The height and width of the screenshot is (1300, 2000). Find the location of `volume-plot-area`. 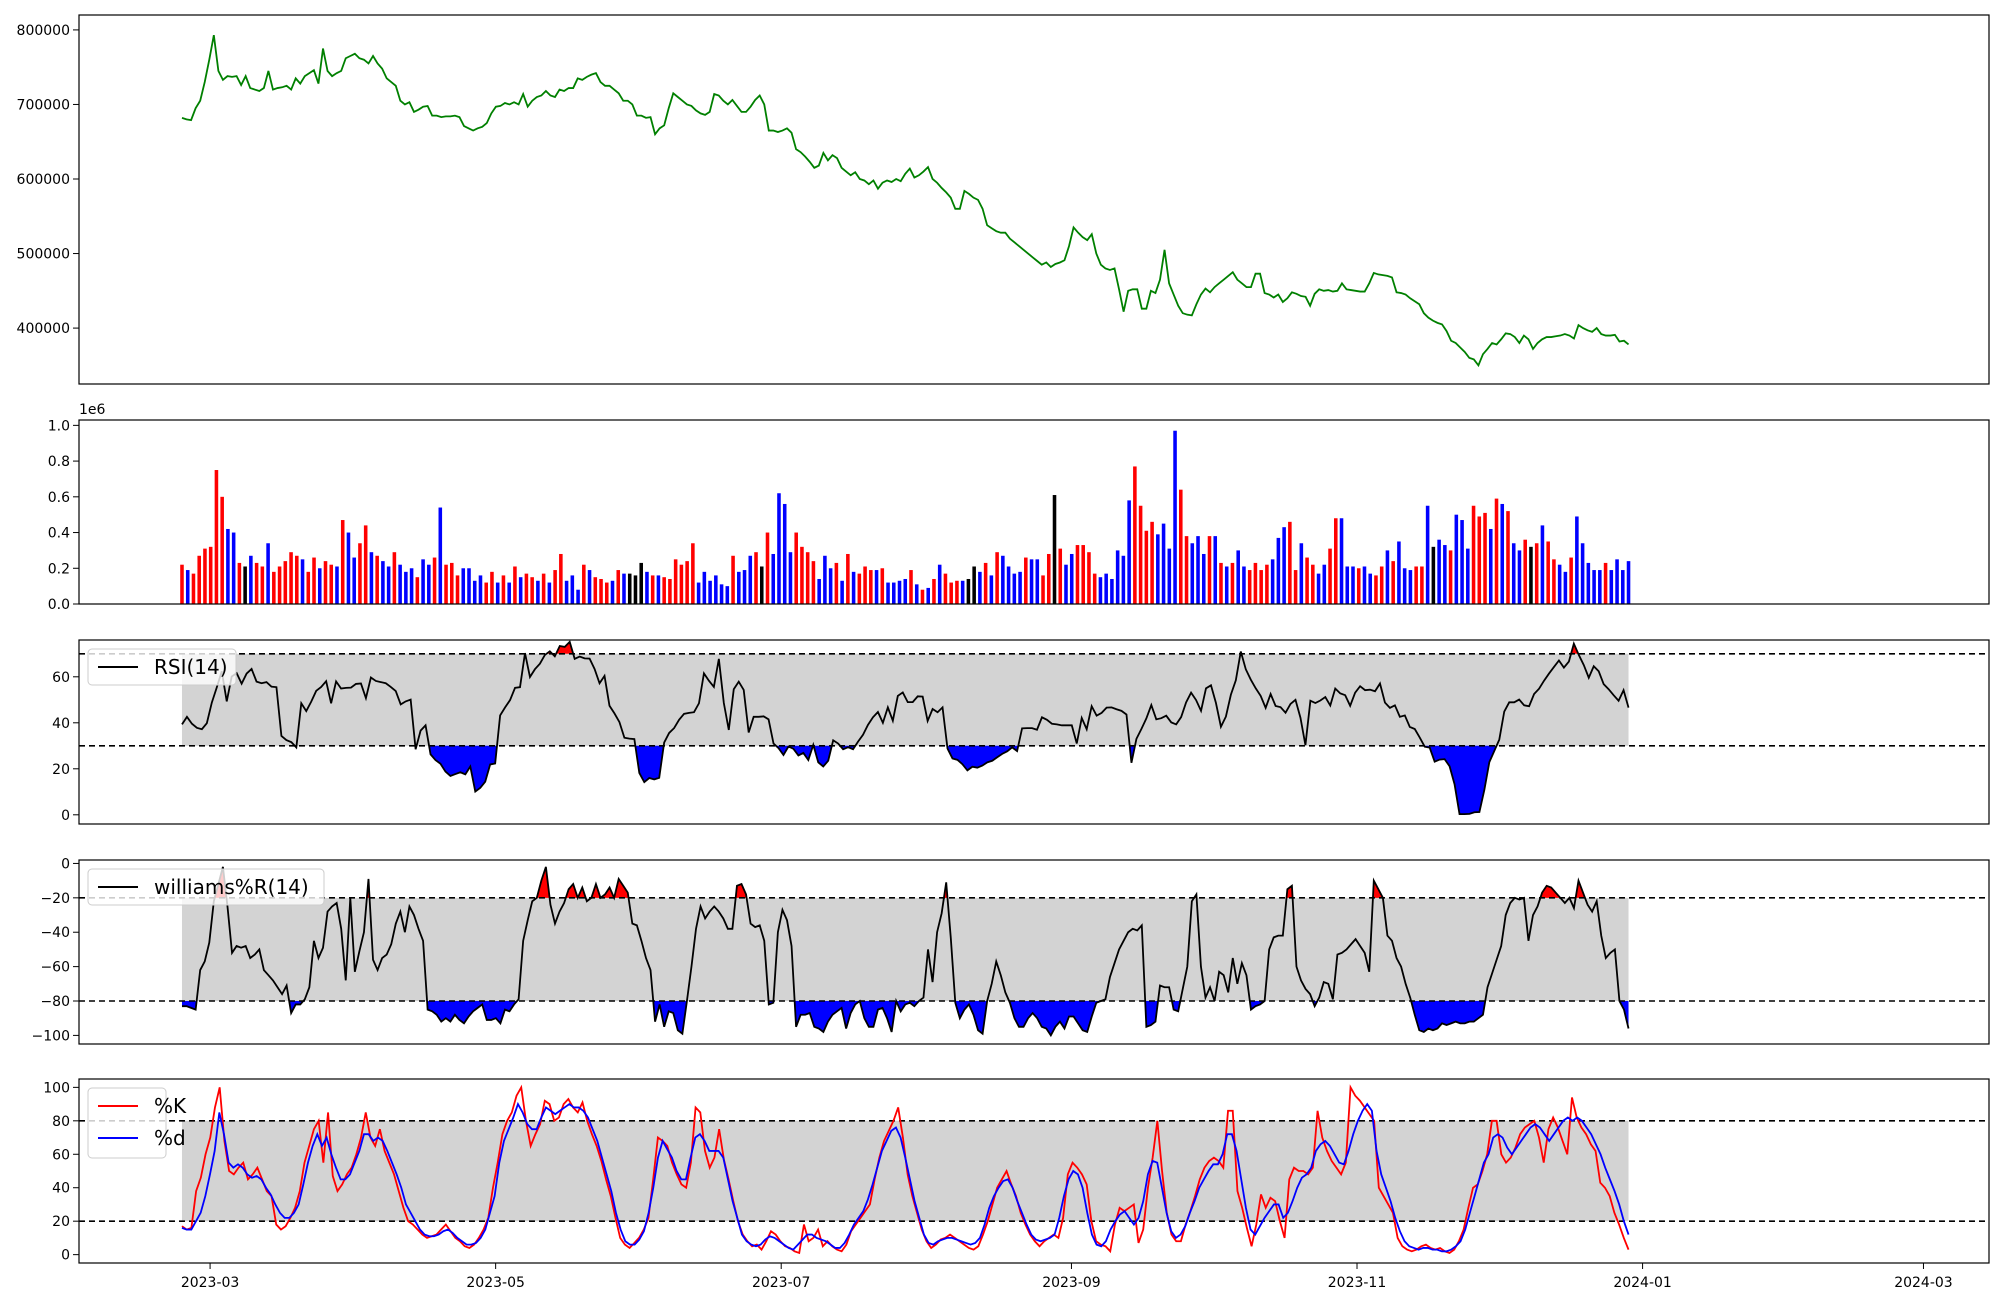

volume-plot-area is located at coordinates (905, 517).